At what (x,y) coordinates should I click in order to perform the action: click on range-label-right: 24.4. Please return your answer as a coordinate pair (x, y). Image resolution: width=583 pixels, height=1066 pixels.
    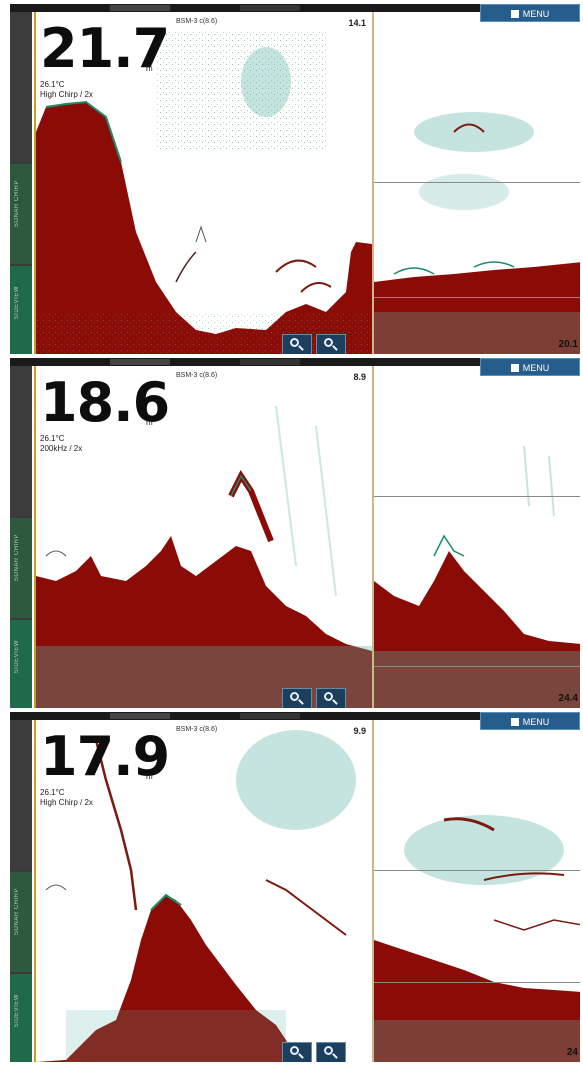
    Looking at the image, I should click on (568, 698).